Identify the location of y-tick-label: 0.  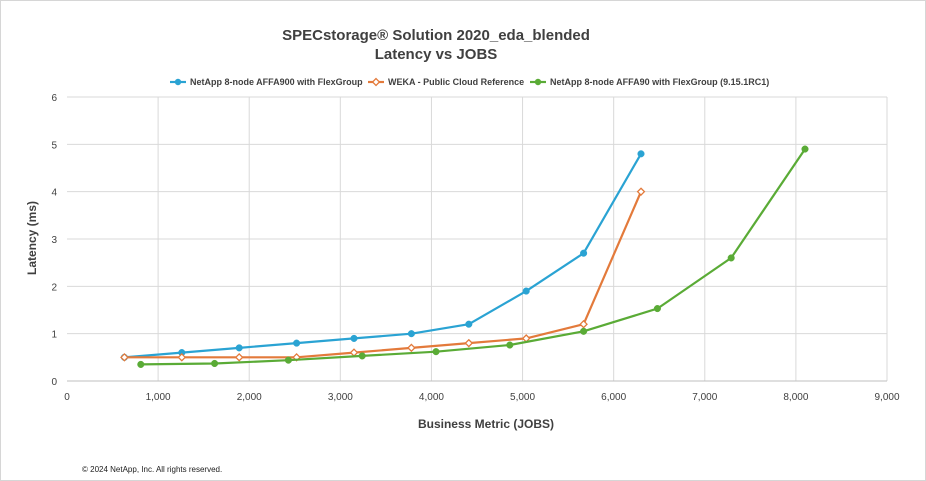
(54, 382).